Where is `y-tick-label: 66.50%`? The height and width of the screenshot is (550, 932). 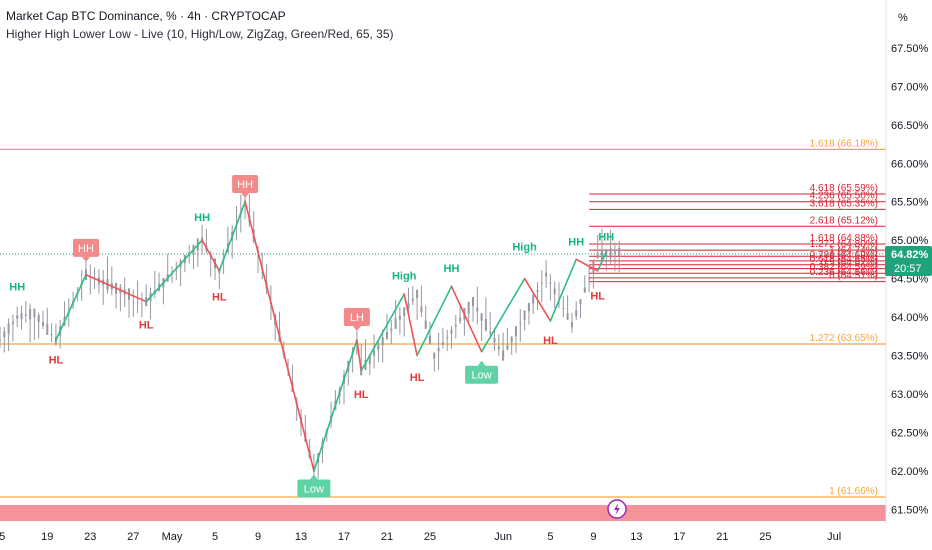 y-tick-label: 66.50% is located at coordinates (910, 126).